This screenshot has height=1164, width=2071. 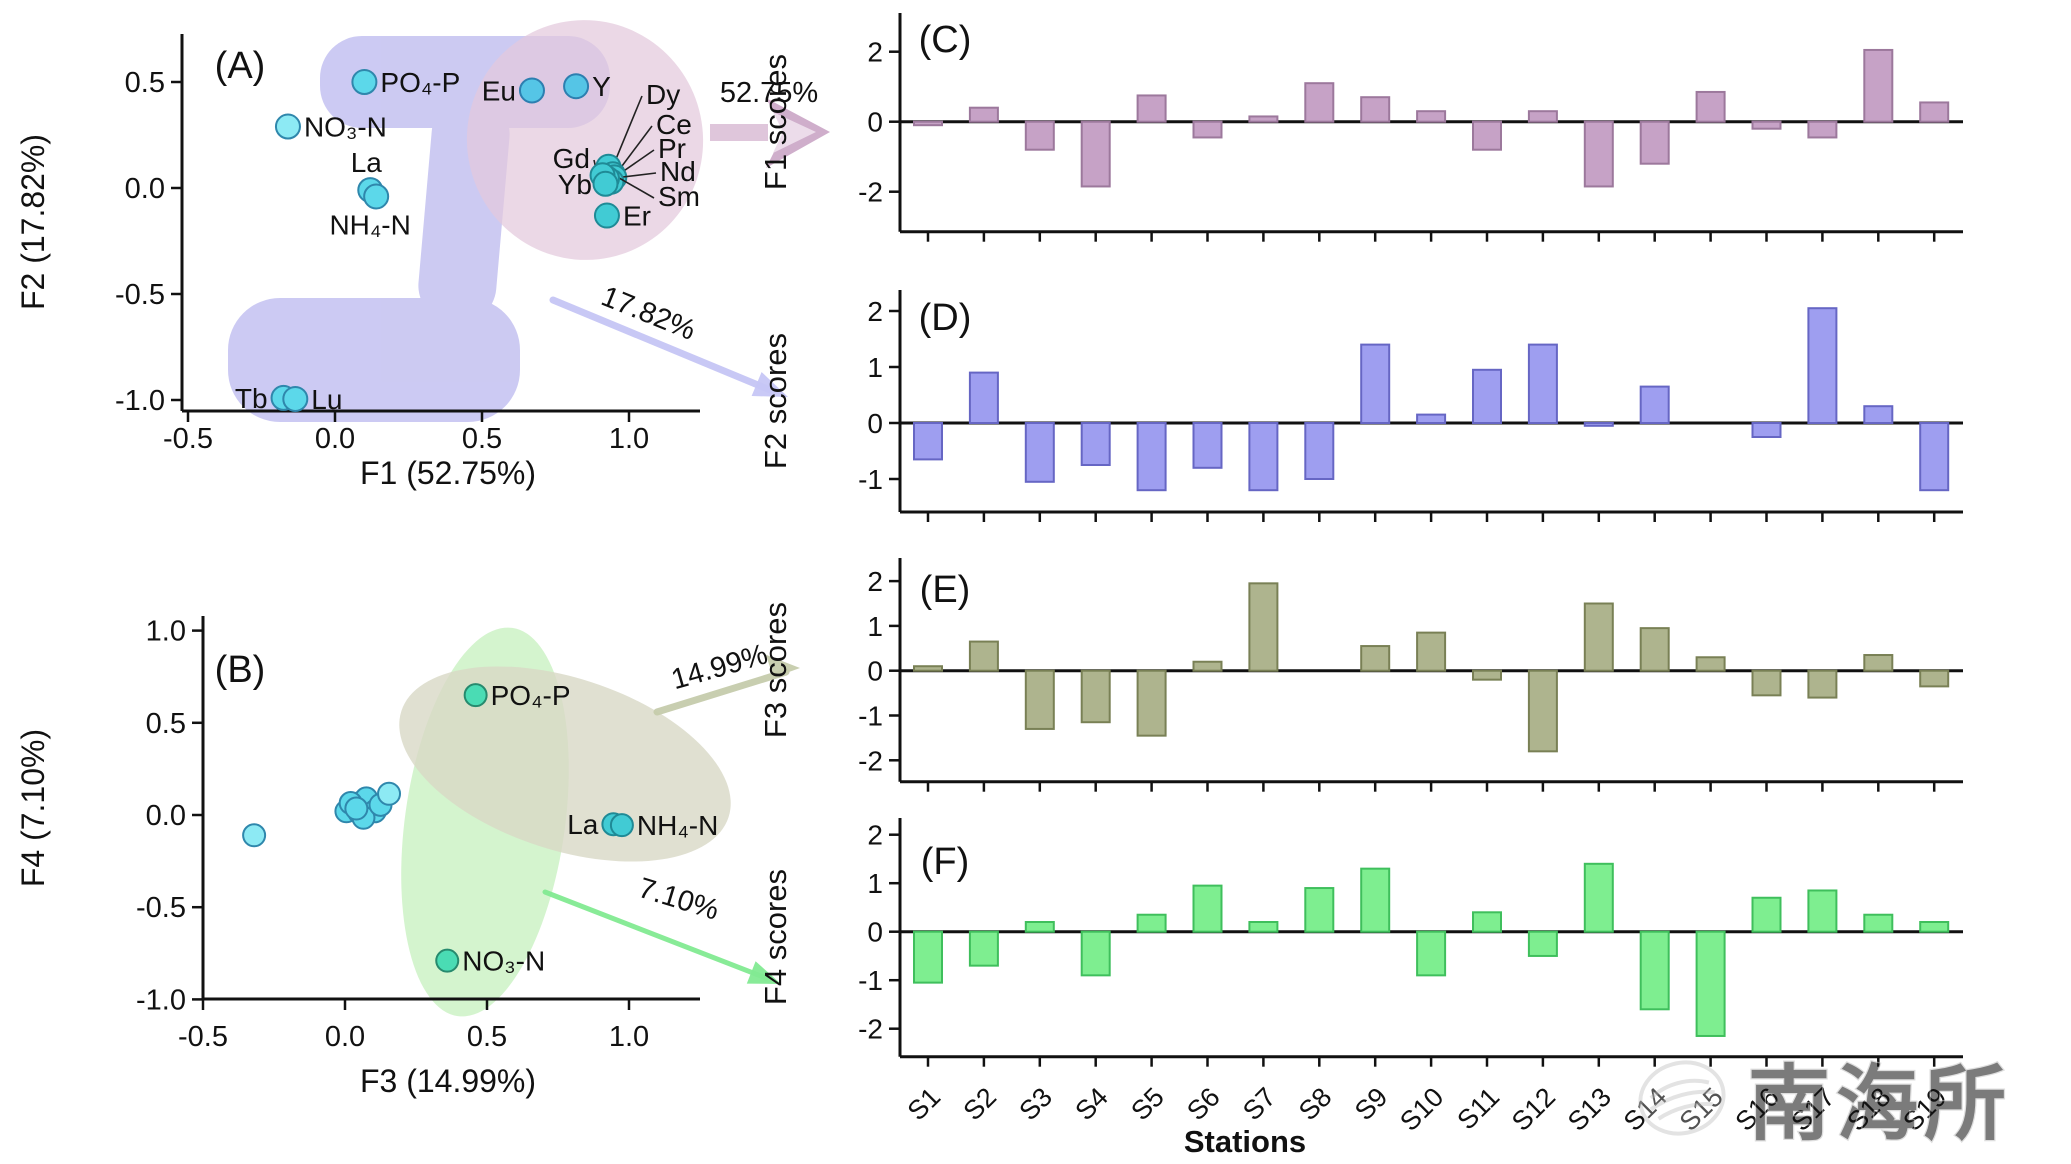 I want to click on panel-letter: (E), so click(x=945, y=590).